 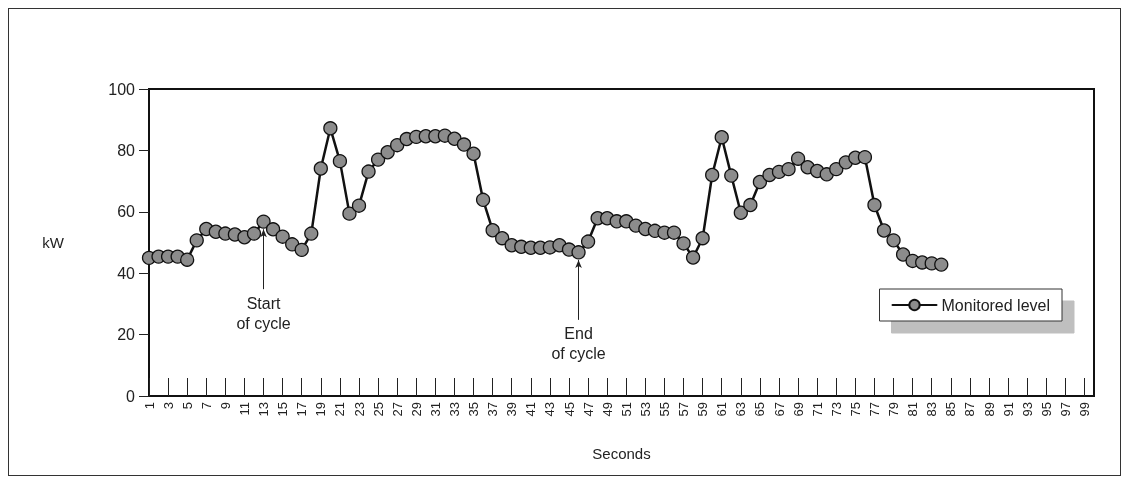 I want to click on x-tick-label: 99, so click(x=1084, y=409).